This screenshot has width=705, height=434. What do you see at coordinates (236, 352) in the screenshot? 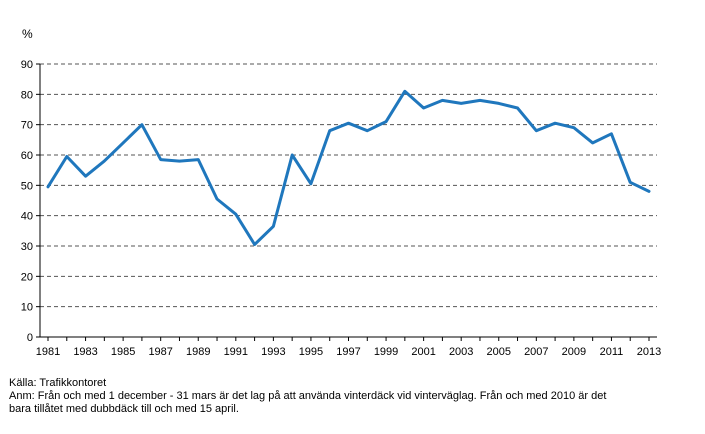
I see `x-tick-label: 1991` at bounding box center [236, 352].